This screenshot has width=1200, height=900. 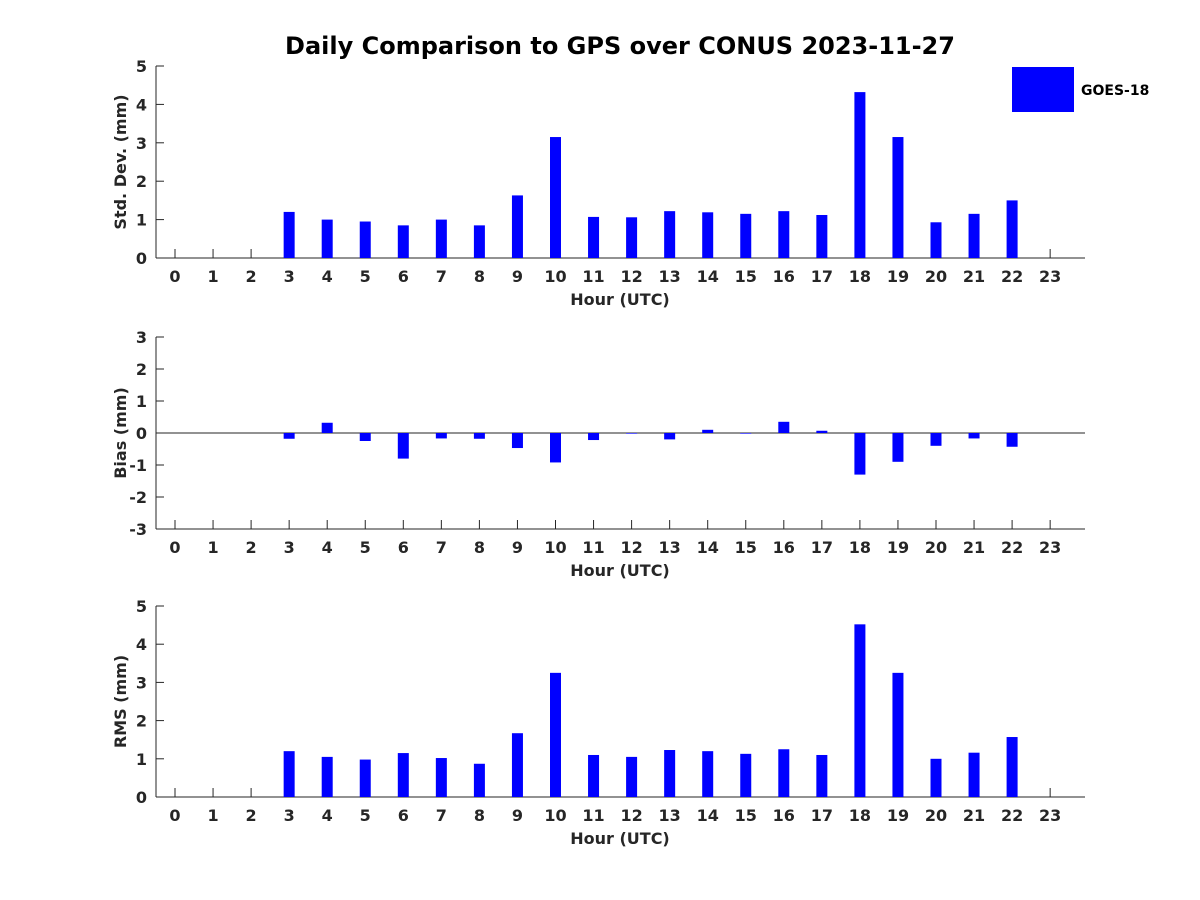 What do you see at coordinates (1080, 89) in the screenshot?
I see `legend: GOES-18` at bounding box center [1080, 89].